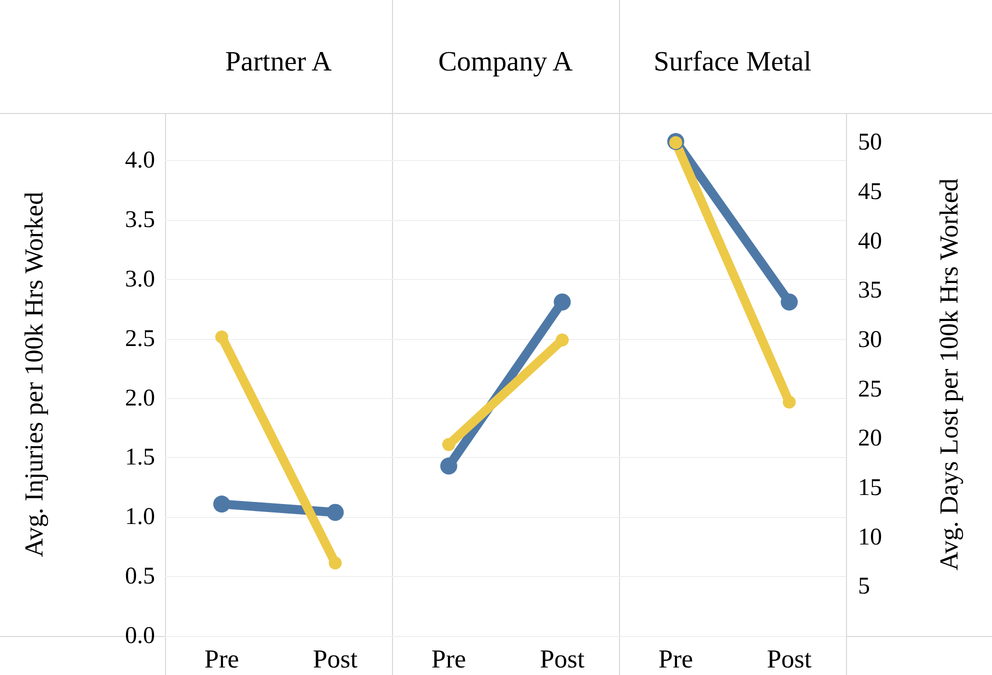 The width and height of the screenshot is (992, 675). Describe the element at coordinates (140, 457) in the screenshot. I see `y-tick-label: 1.5` at that location.